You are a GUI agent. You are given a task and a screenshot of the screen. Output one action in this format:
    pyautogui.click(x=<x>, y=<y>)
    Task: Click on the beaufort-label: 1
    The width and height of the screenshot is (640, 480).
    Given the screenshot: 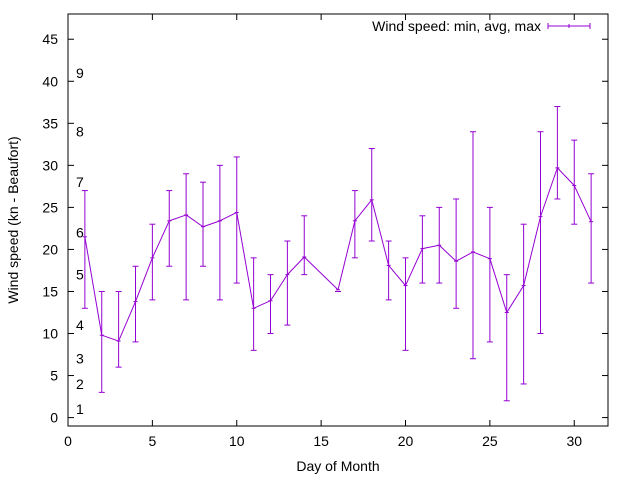 What is the action you would take?
    pyautogui.click(x=80, y=409)
    